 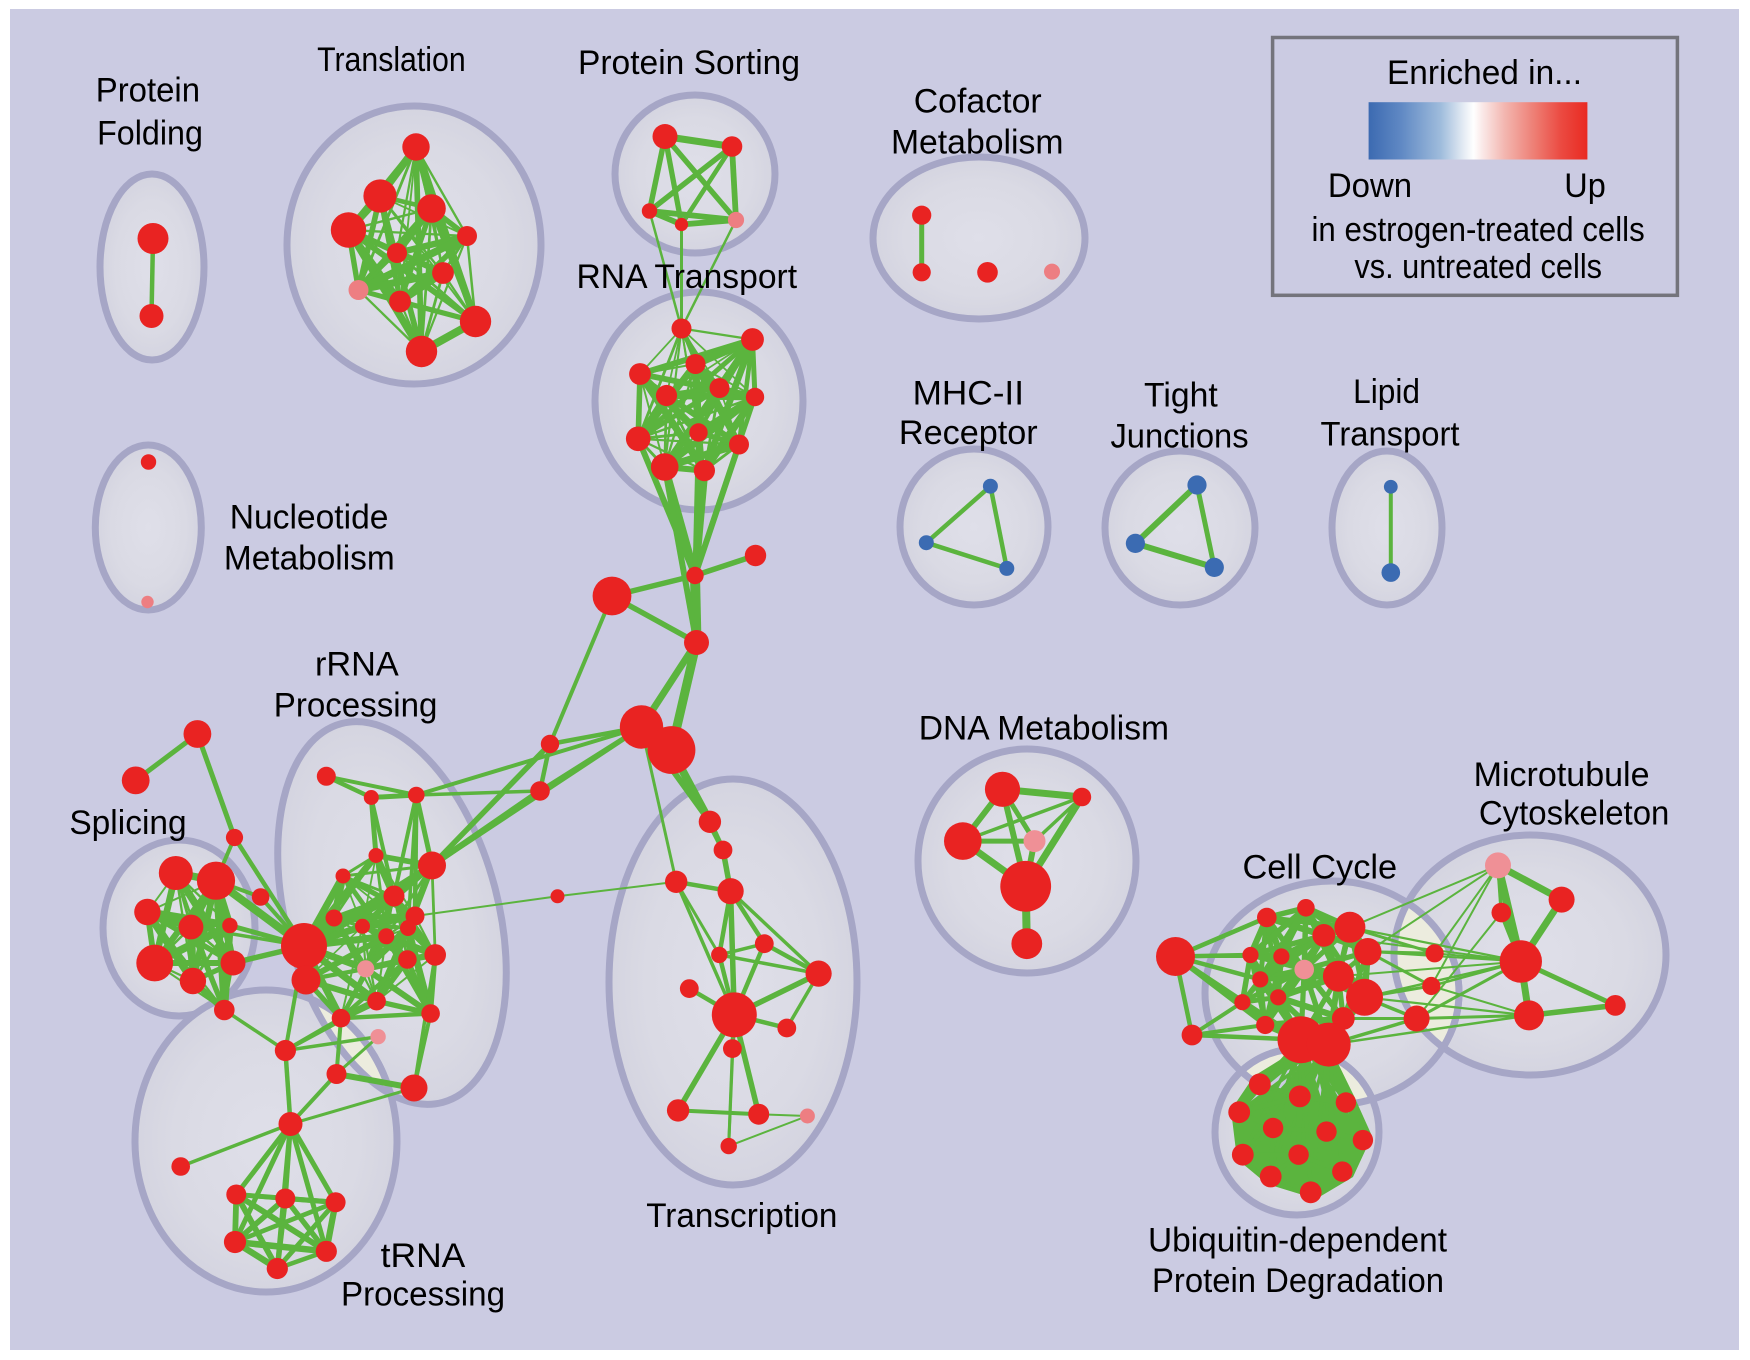 I want to click on svg-text: Ubiquitin-dependent, so click(x=1297, y=1241).